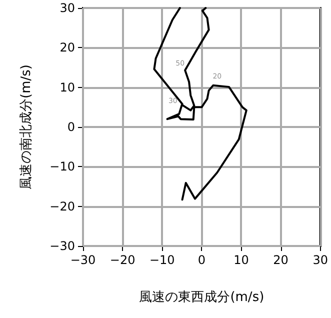 The width and height of the screenshot is (331, 318). What do you see at coordinates (62, 167) in the screenshot?
I see `y-tick-label: −10` at bounding box center [62, 167].